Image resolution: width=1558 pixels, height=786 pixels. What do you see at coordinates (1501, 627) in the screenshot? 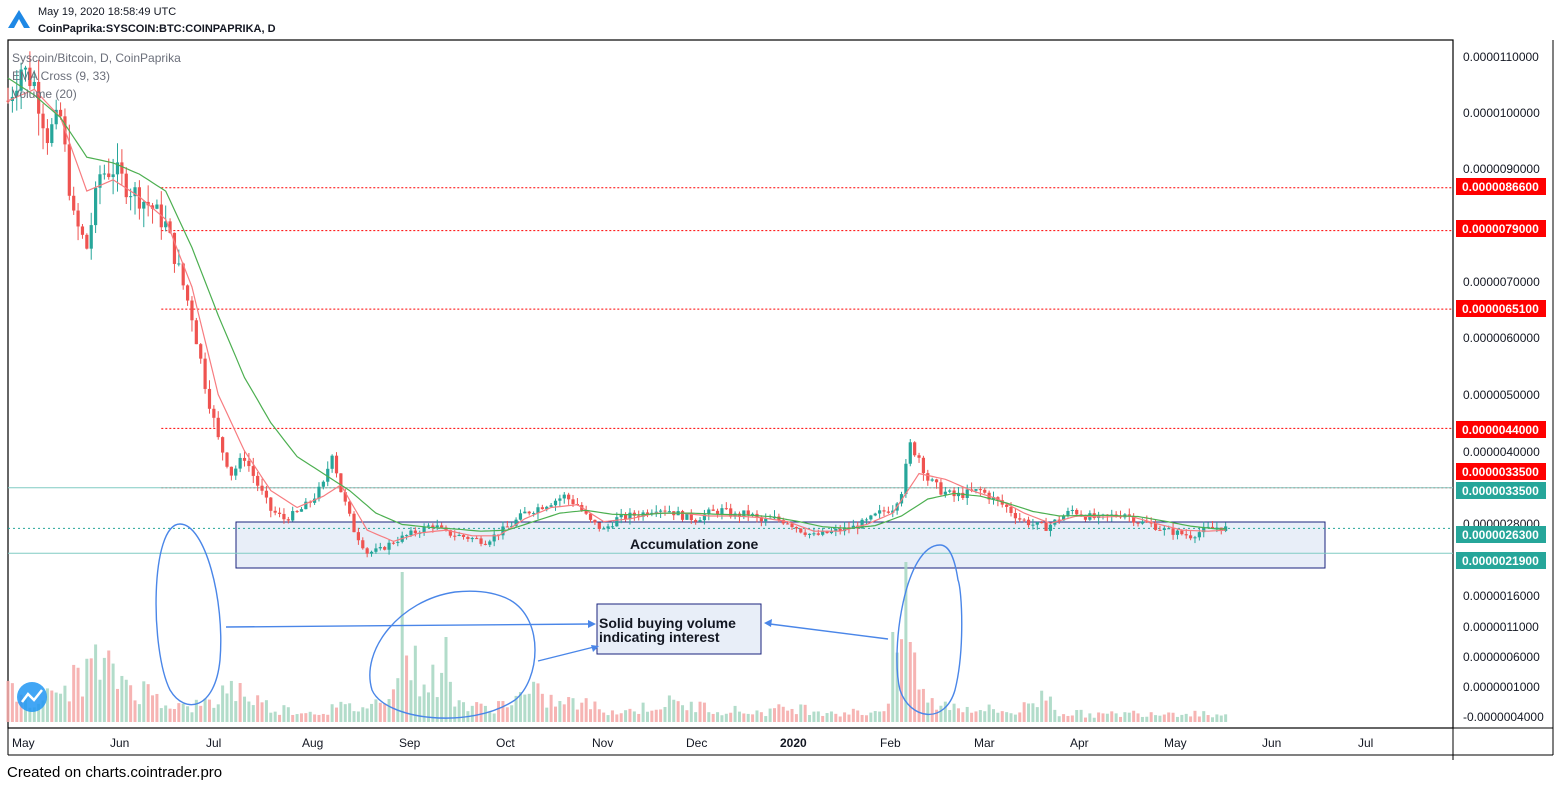
I see `price-tick: 0.0000011000` at bounding box center [1501, 627].